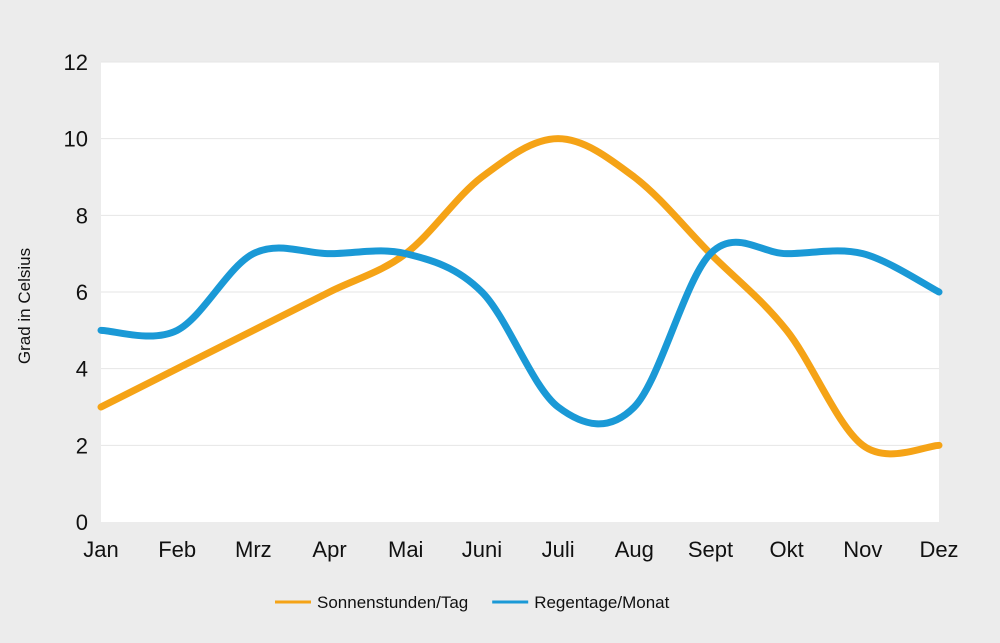  I want to click on x-tick-label: Mai, so click(405, 549).